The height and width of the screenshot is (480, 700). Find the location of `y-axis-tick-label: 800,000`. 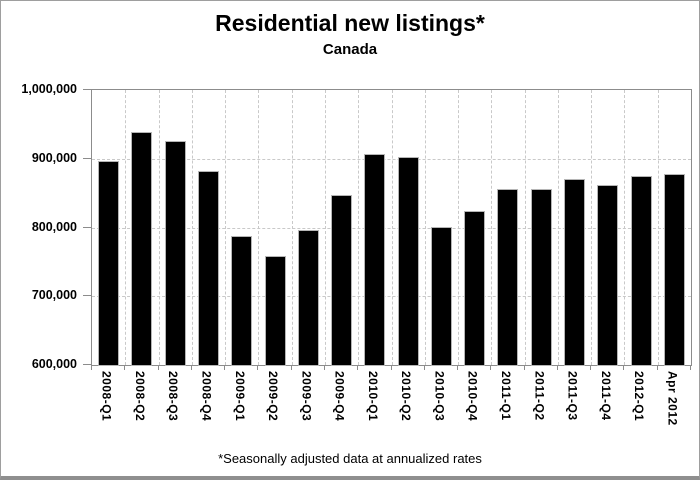

y-axis-tick-label: 800,000 is located at coordinates (54, 226).